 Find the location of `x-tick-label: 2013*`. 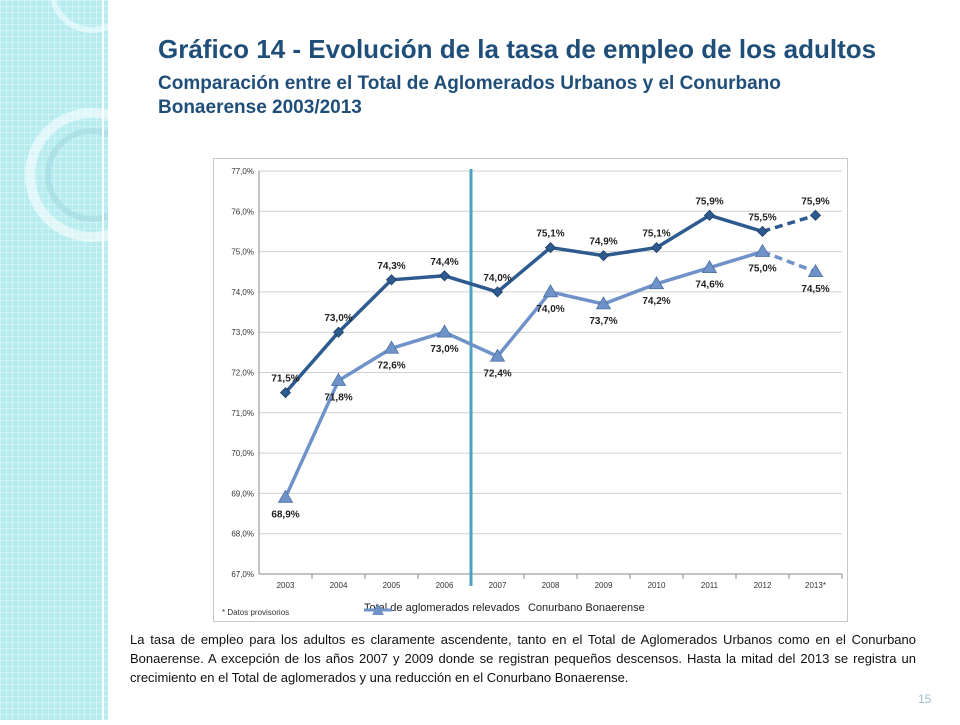

x-tick-label: 2013* is located at coordinates (815, 585).